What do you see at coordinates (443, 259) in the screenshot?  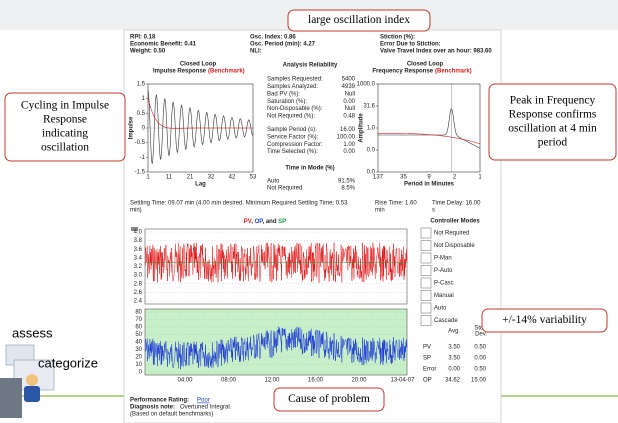 I see `mode-label: P-Man` at bounding box center [443, 259].